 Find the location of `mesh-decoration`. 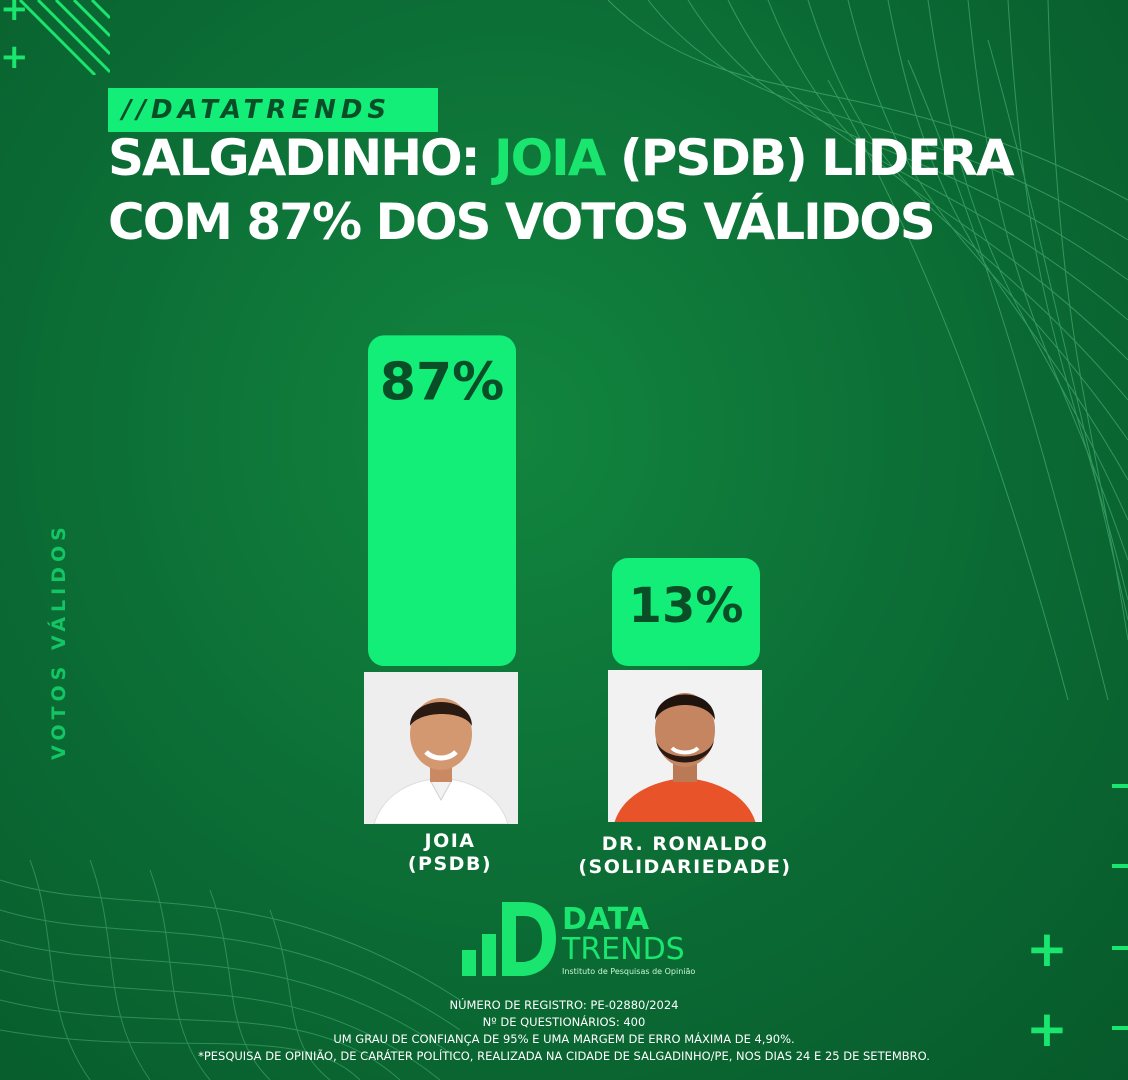

mesh-decoration is located at coordinates (230, 970).